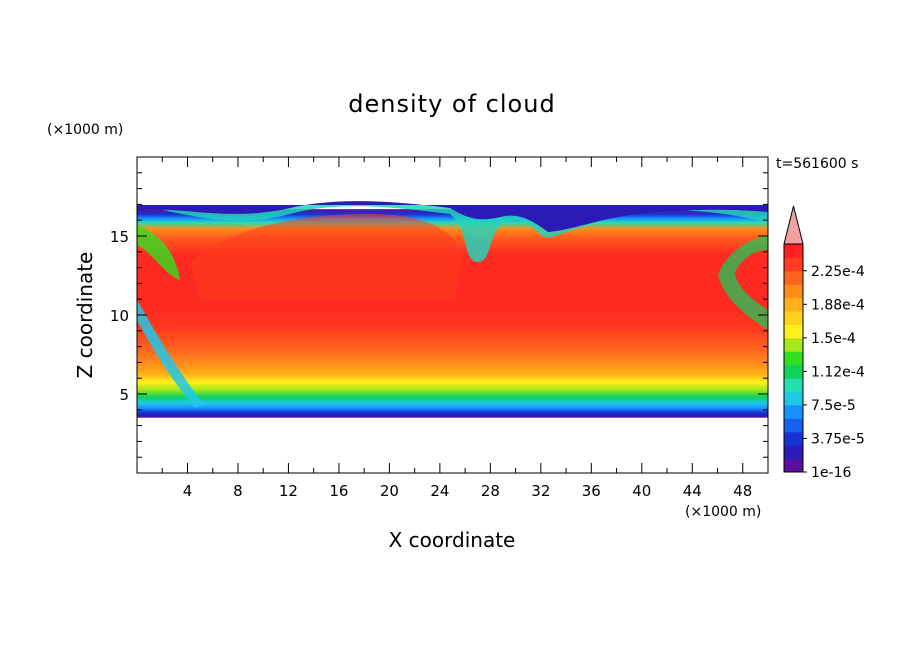  Describe the element at coordinates (833, 339) in the screenshot. I see `colorbar-label: 1.5e-4` at that location.